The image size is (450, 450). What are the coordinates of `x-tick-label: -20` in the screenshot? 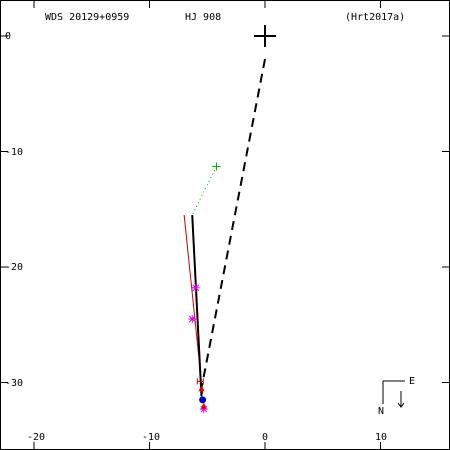 It's located at (36, 437).